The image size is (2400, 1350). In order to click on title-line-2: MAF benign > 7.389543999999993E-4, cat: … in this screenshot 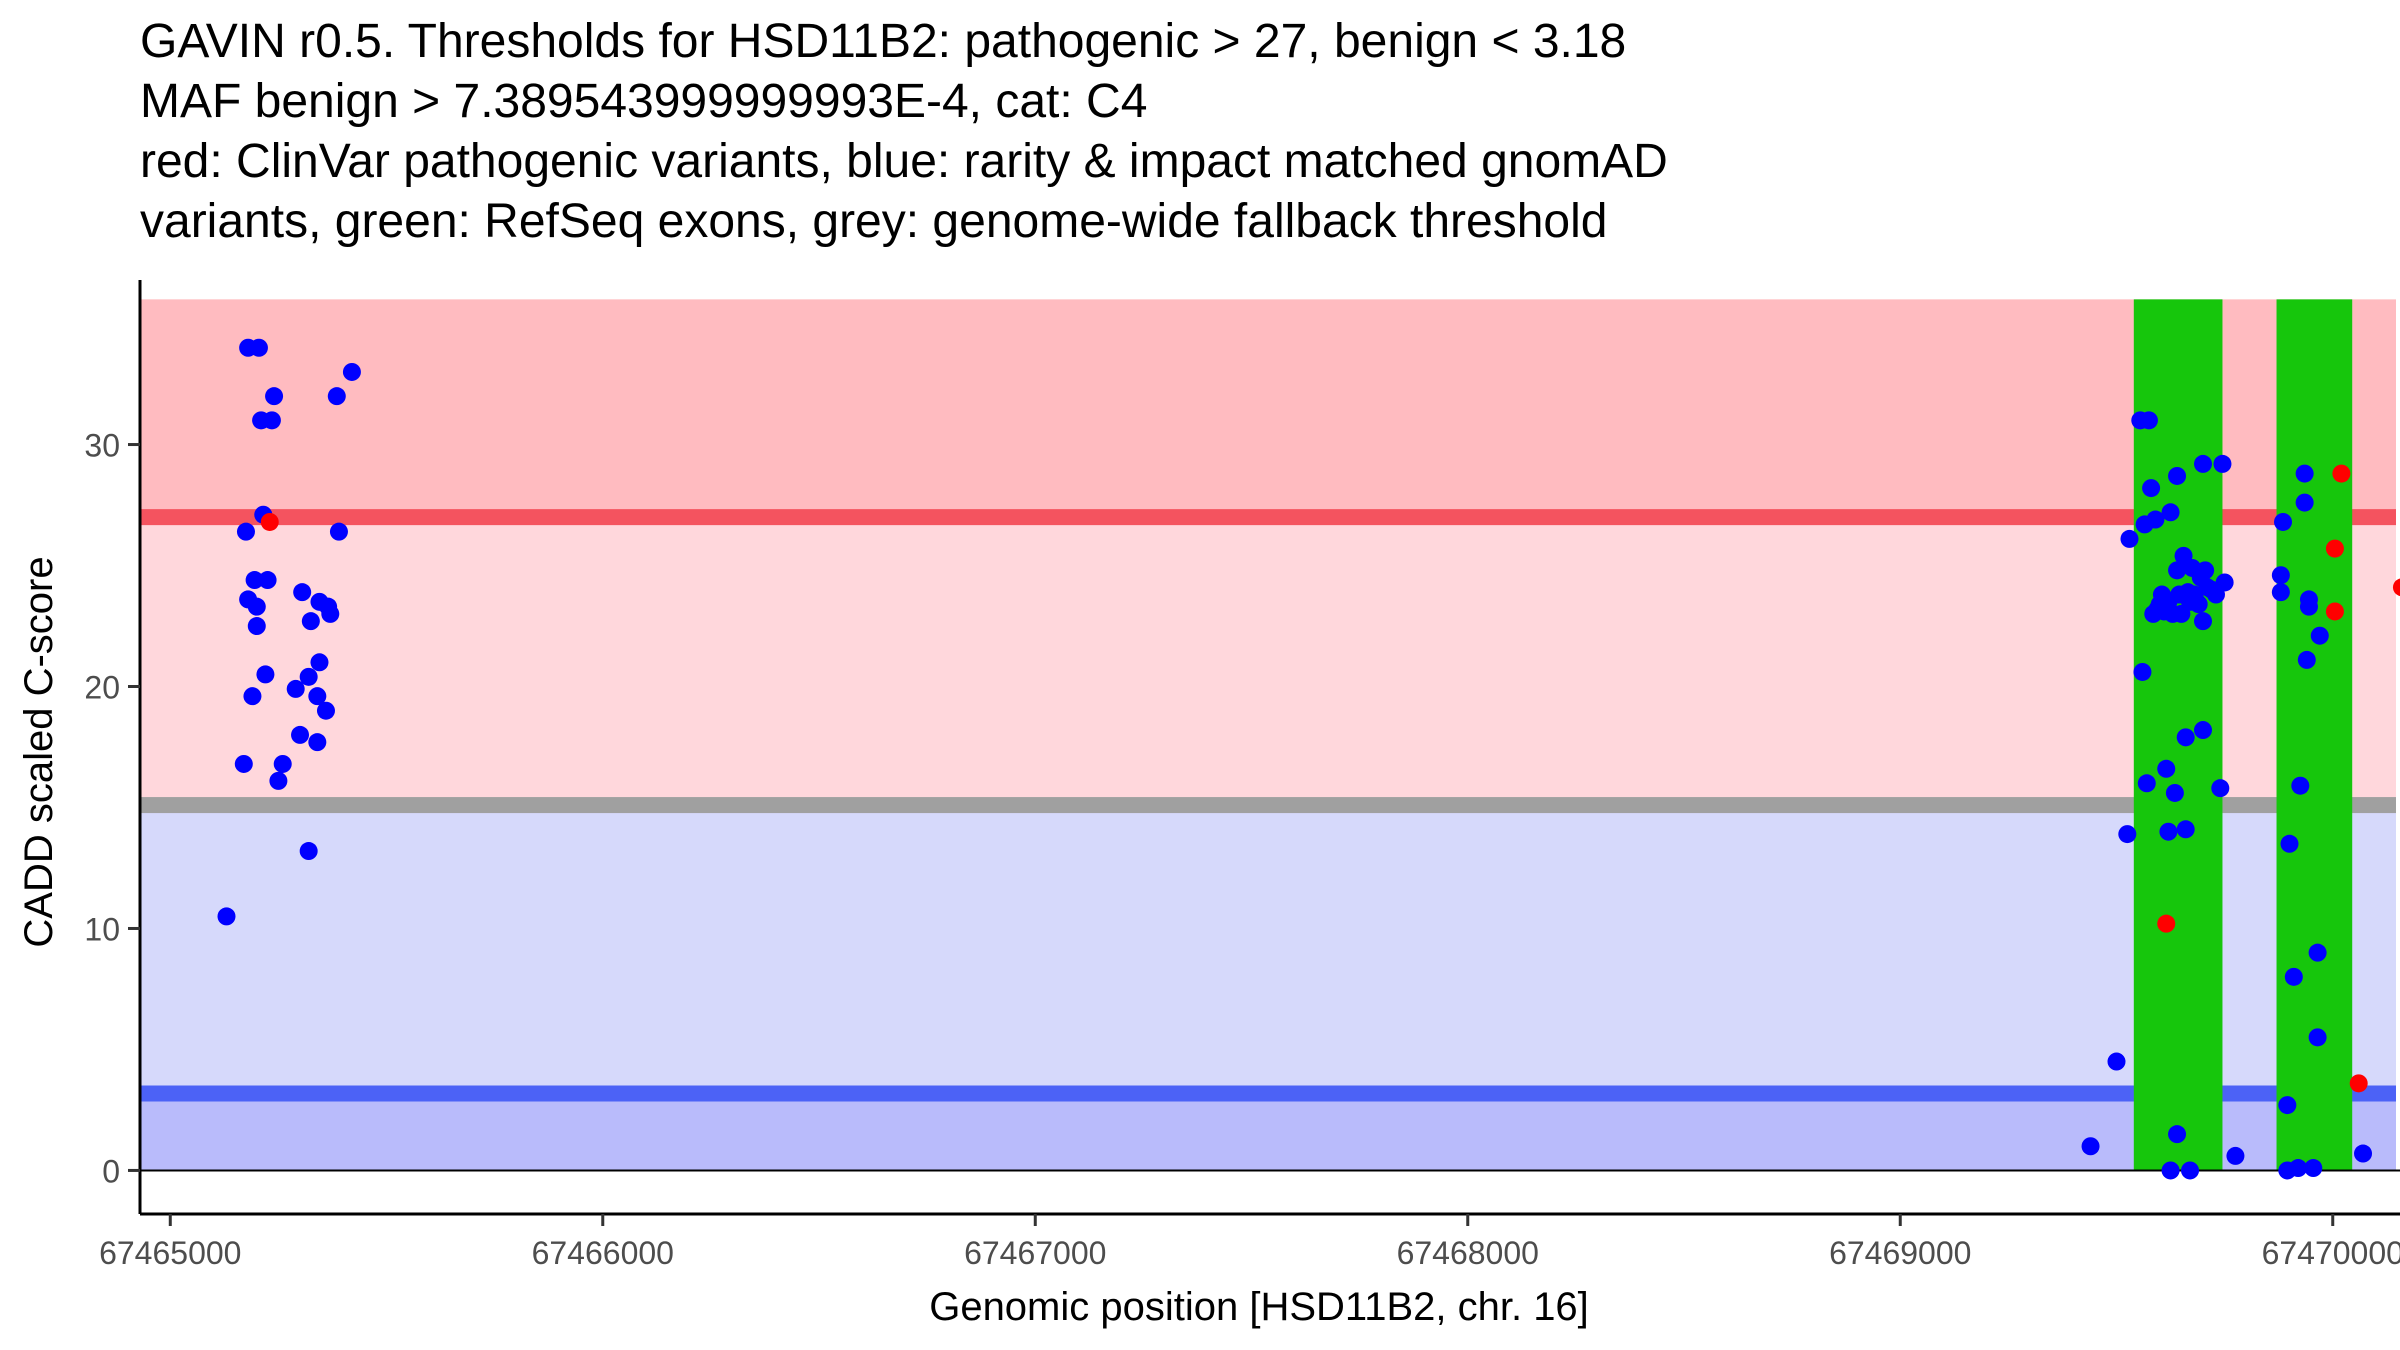, I will do `click(644, 101)`.